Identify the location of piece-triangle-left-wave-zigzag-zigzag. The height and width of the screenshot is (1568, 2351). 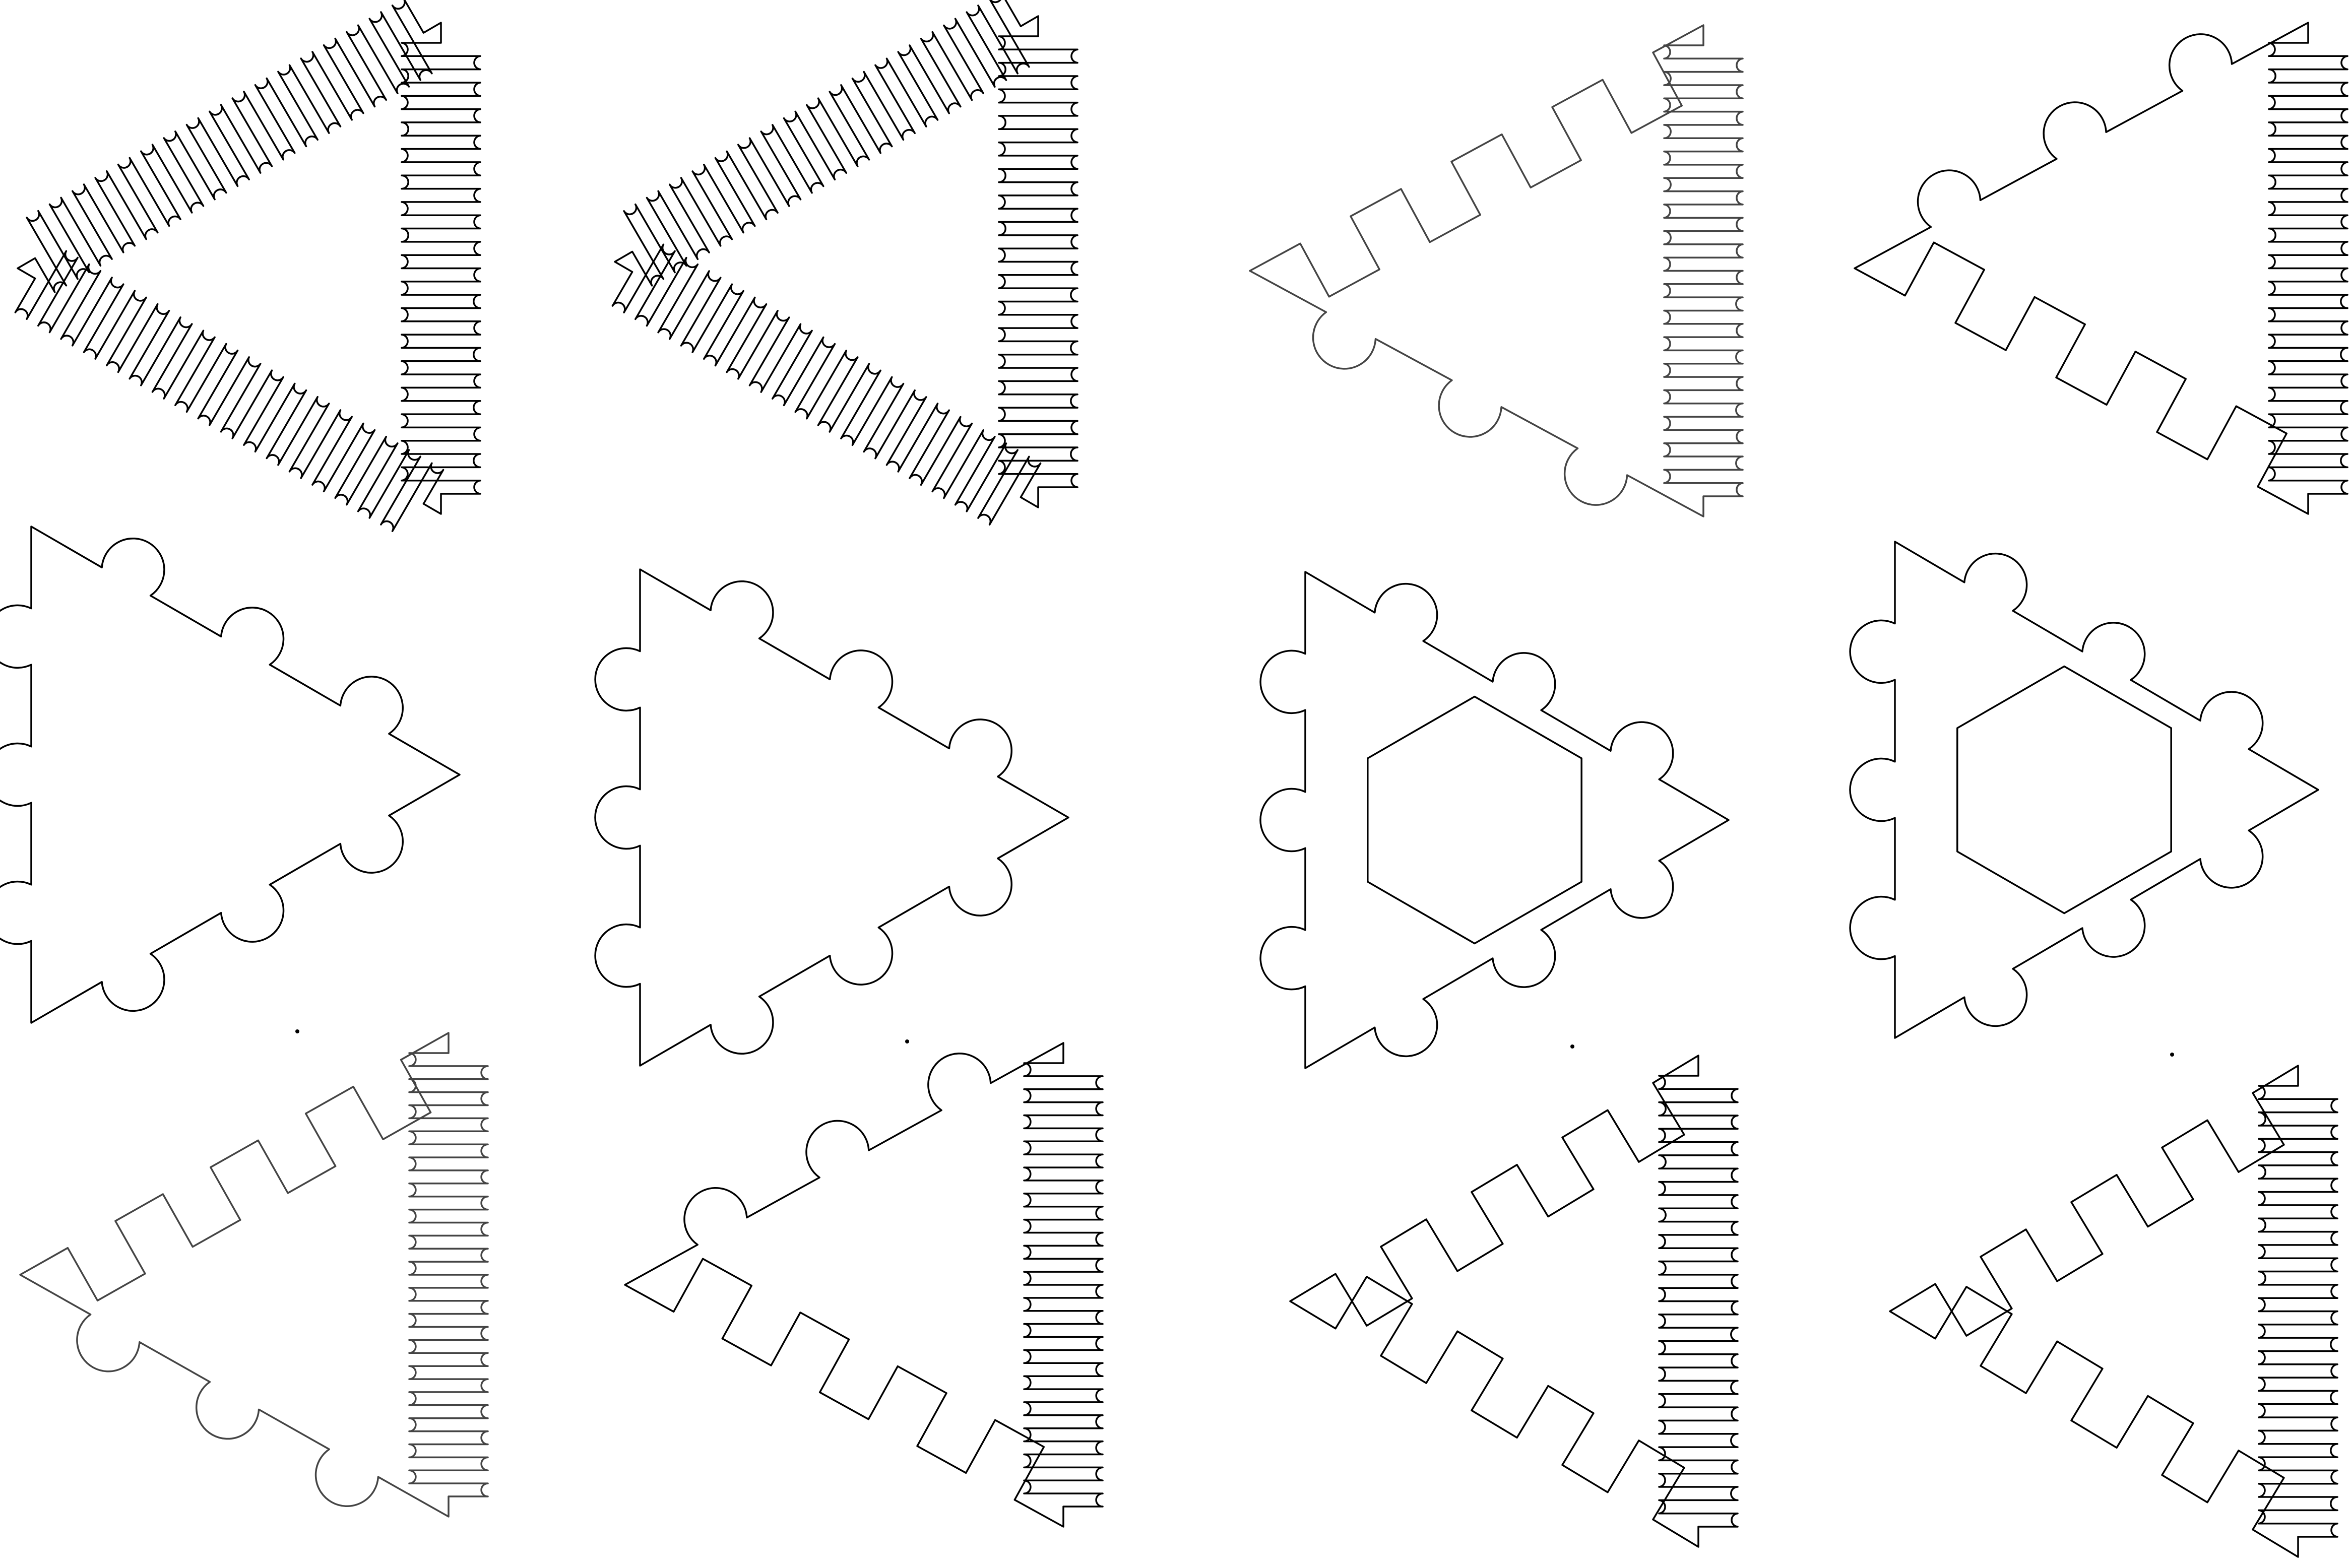
(1514, 1301).